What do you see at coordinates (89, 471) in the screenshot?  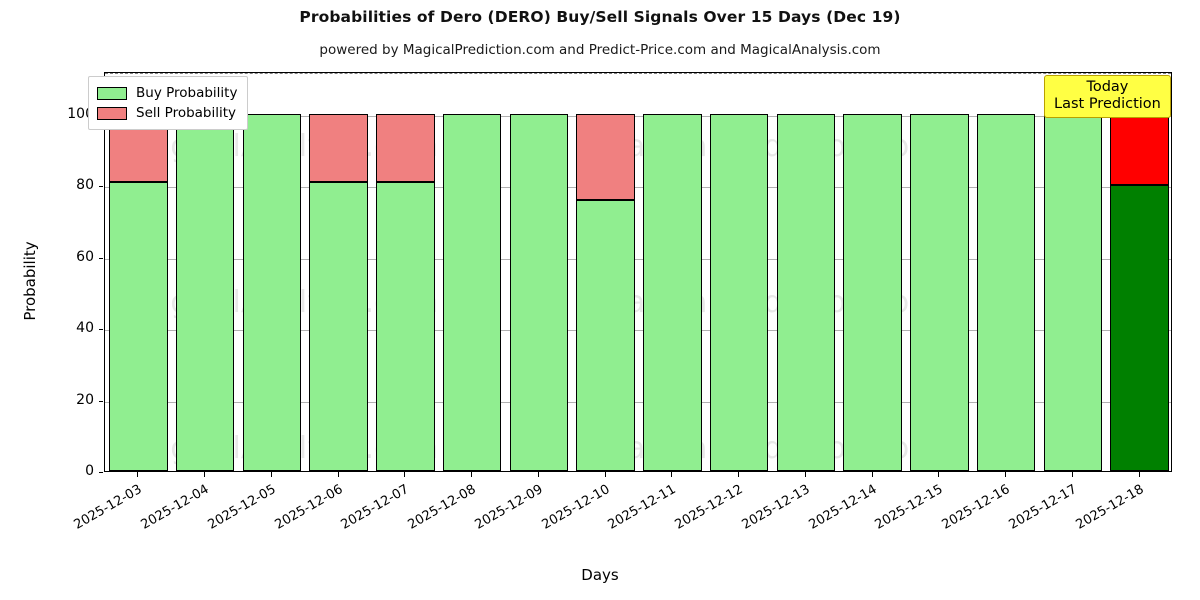 I see `y-tick-label-0: 0` at bounding box center [89, 471].